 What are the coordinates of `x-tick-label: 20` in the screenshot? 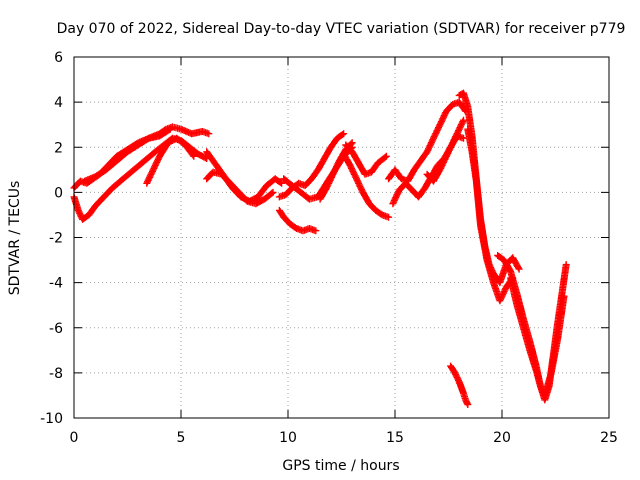 It's located at (502, 438).